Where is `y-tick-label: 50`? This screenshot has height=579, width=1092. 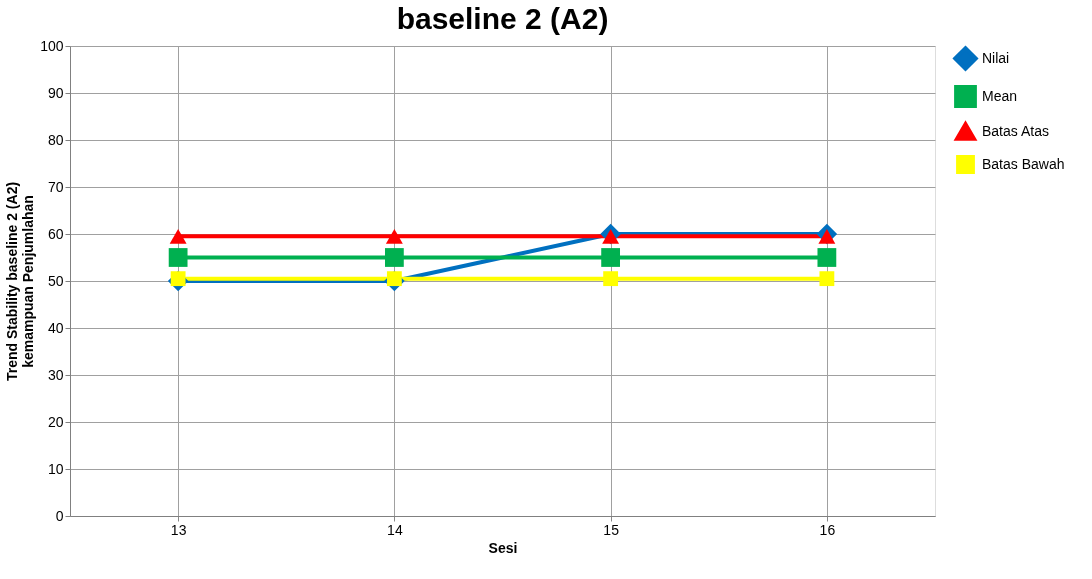 y-tick-label: 50 is located at coordinates (55, 280).